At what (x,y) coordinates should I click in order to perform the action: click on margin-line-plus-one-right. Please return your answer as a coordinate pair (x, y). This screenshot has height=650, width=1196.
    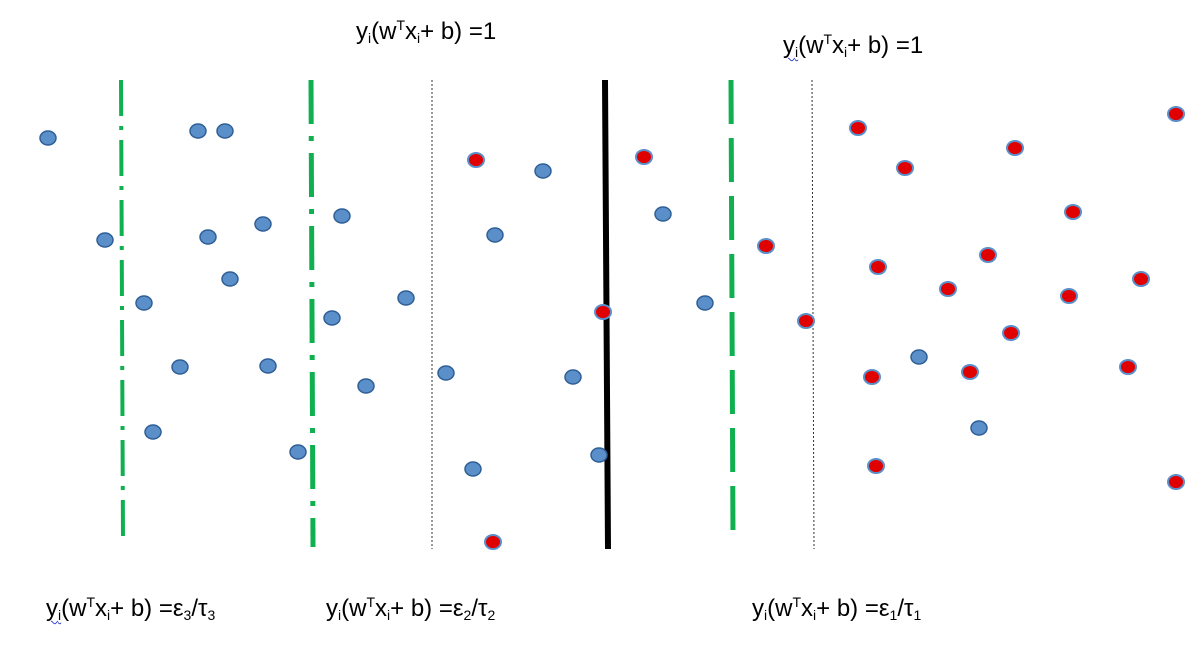
    Looking at the image, I should click on (813, 314).